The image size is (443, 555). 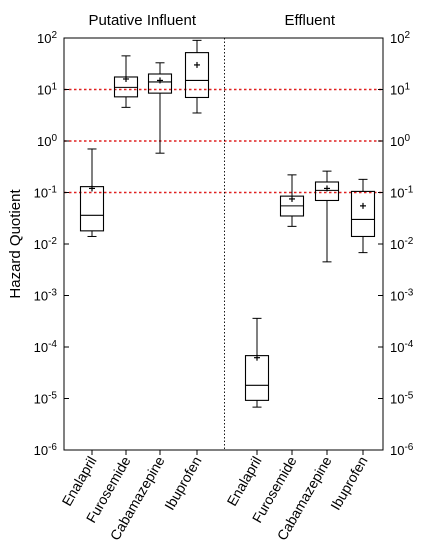 What do you see at coordinates (46, 450) in the screenshot?
I see `y-tick-label-left: 10⁻⁶` at bounding box center [46, 450].